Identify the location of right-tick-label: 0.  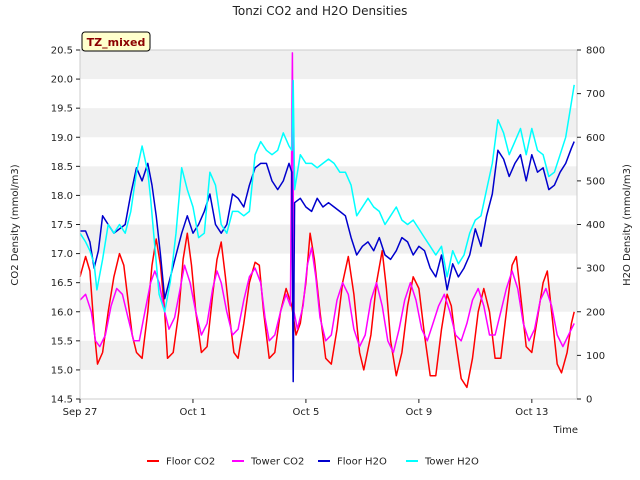
(589, 400).